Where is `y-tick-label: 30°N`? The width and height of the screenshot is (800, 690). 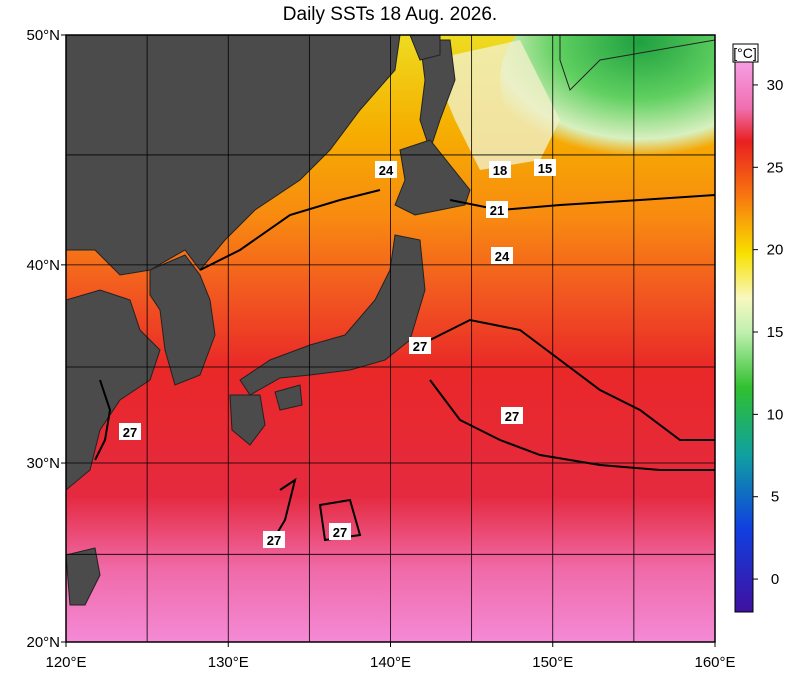 y-tick-label: 30°N is located at coordinates (43, 463).